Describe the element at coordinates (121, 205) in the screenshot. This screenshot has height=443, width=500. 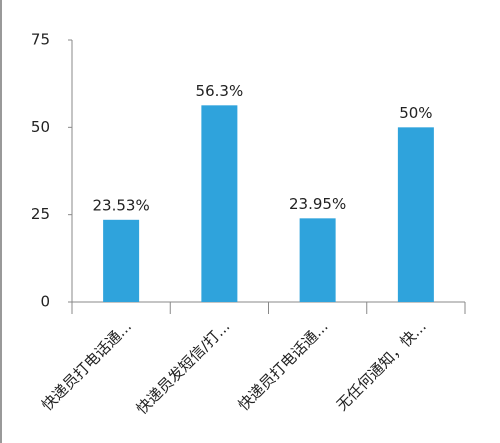
I see `data-label: 23.53%` at that location.